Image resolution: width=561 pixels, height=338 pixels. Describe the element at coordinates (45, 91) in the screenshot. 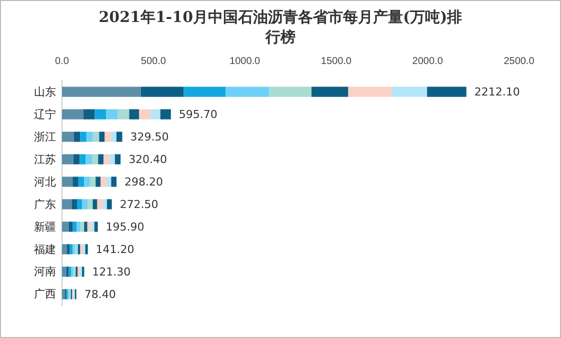

I see `y-tick-label: 山东` at that location.